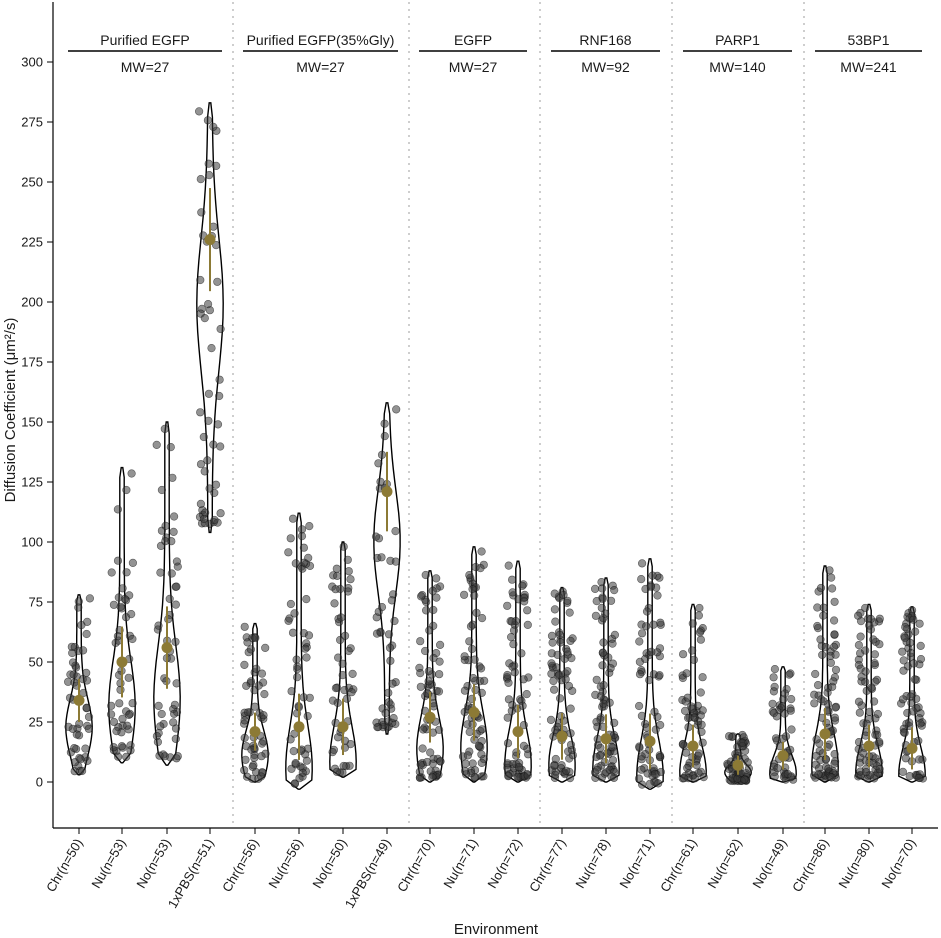  I want to click on x-tick-label: No(n=72), so click(504, 863).